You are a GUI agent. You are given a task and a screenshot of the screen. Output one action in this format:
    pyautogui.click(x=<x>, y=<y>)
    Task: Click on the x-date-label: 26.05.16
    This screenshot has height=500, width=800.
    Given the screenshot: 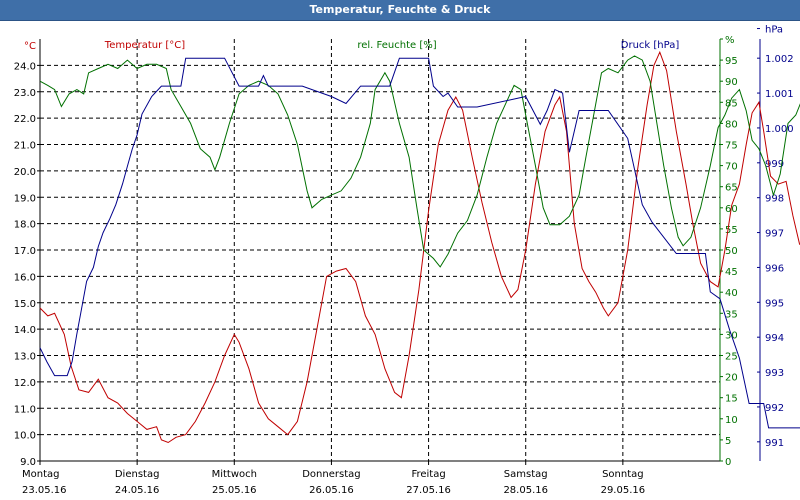 What is the action you would take?
    pyautogui.click(x=331, y=490)
    